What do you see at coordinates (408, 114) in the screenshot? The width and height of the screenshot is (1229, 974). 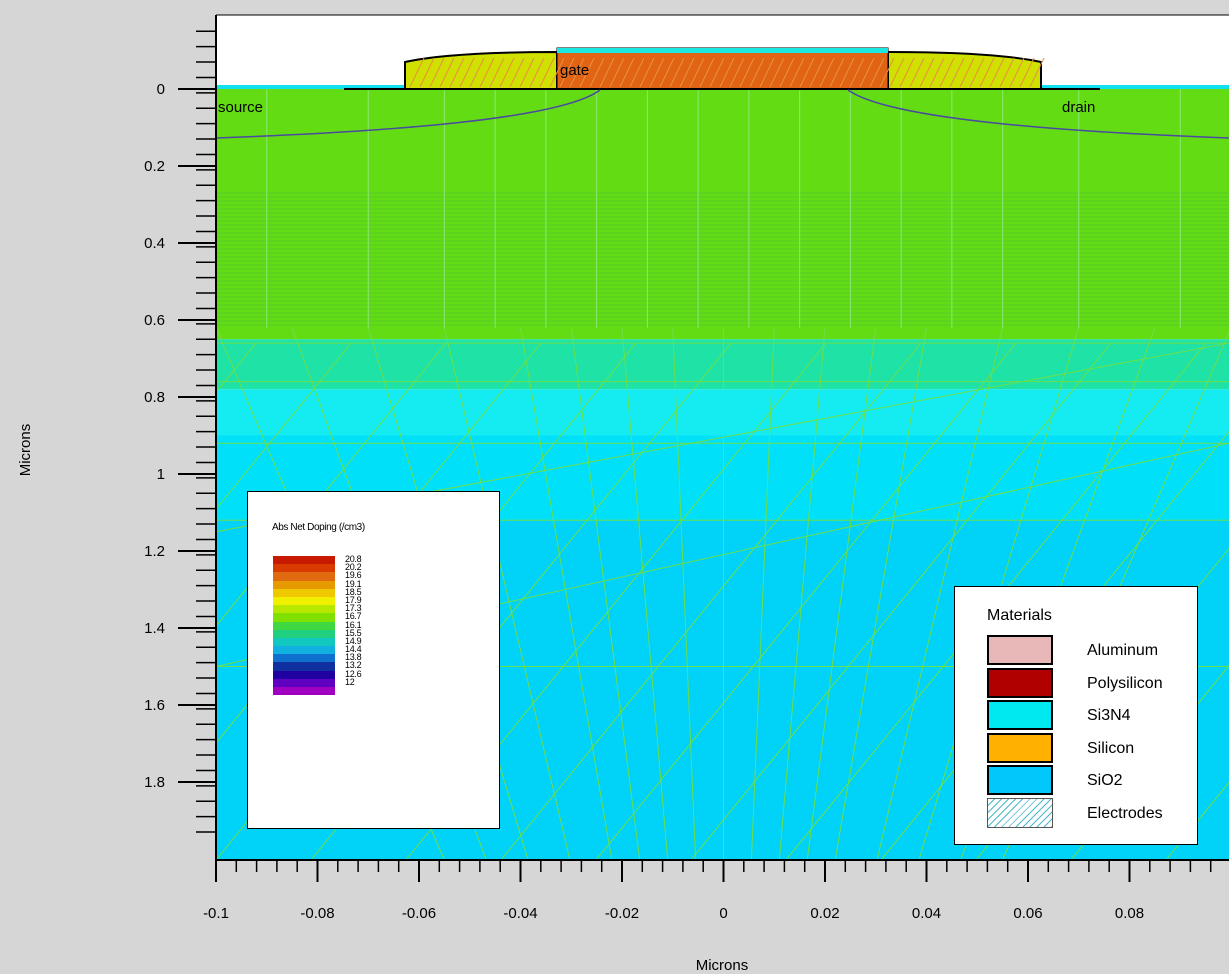 I see `source-junction` at bounding box center [408, 114].